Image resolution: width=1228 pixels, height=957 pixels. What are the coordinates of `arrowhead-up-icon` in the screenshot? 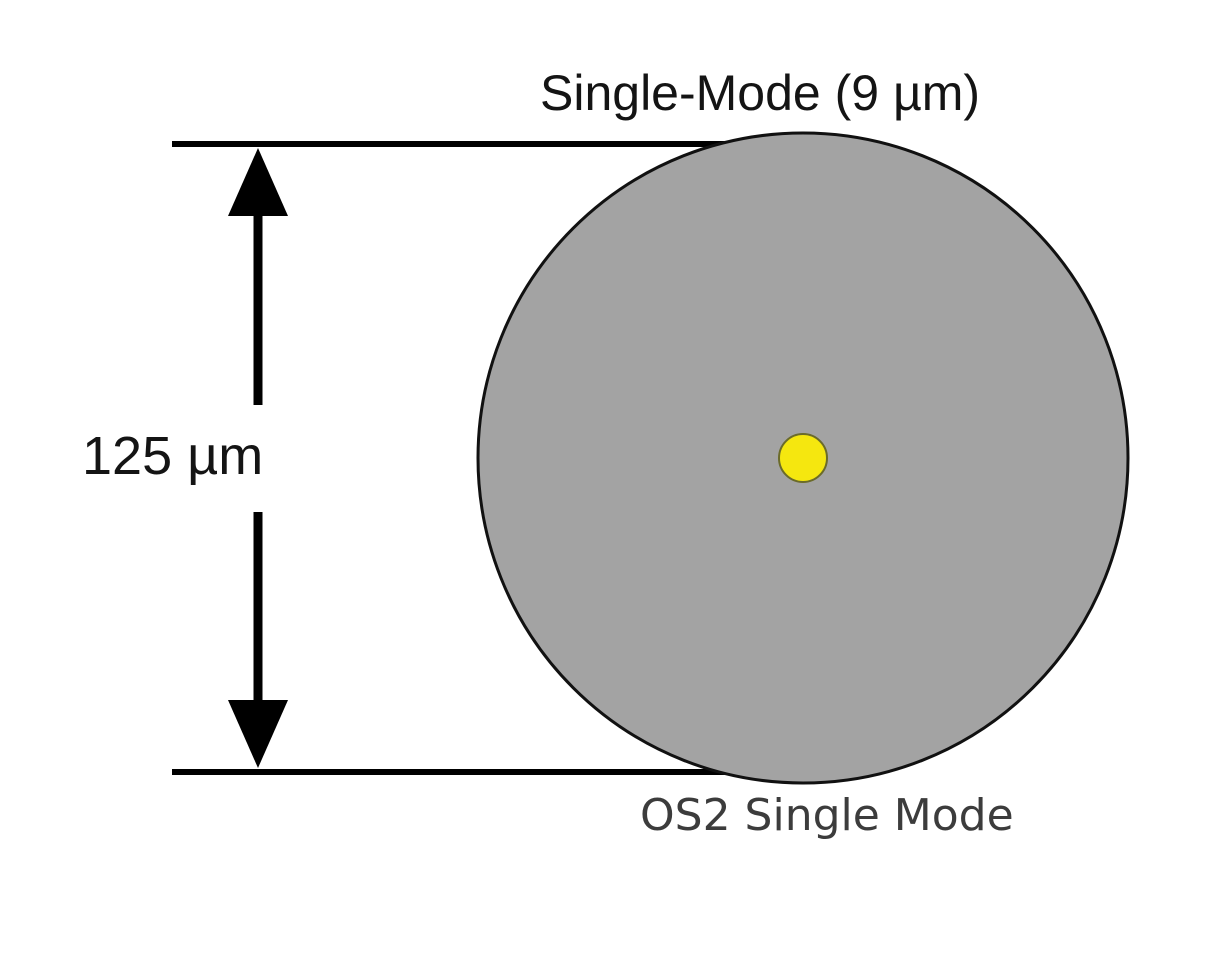 It's located at (258, 182).